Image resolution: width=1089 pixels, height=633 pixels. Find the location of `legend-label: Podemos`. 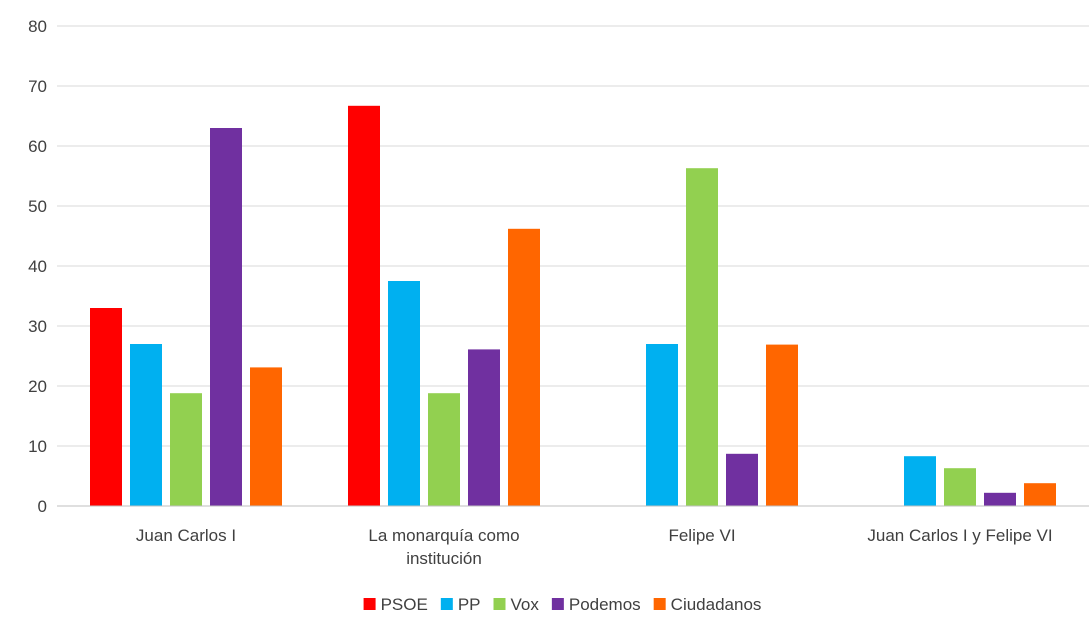

legend-label: Podemos is located at coordinates (605, 604).